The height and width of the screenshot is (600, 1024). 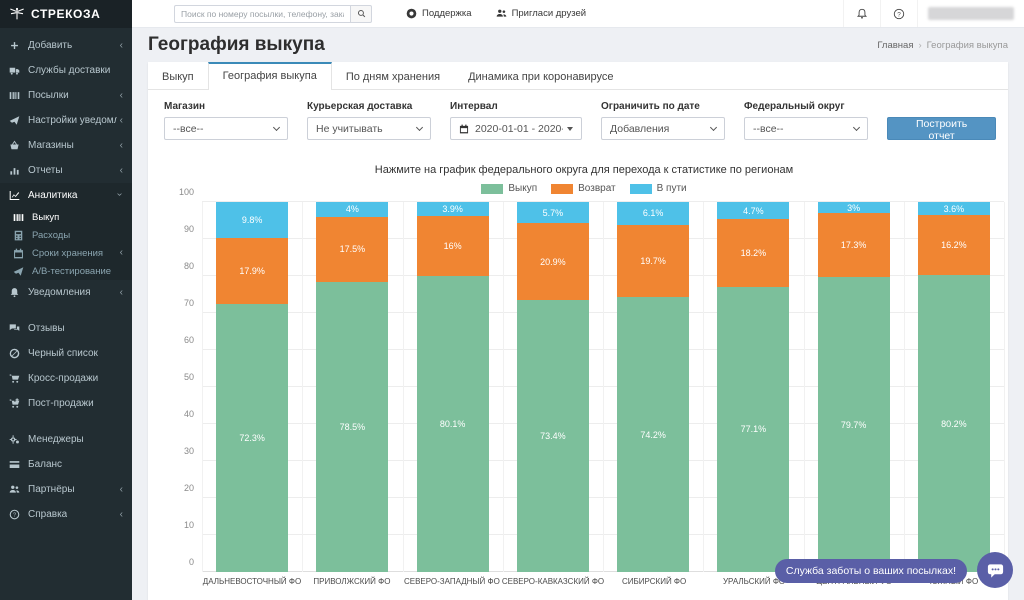 I want to click on date-range-input: 2020-01-01 - 2020-10-13, so click(x=516, y=128).